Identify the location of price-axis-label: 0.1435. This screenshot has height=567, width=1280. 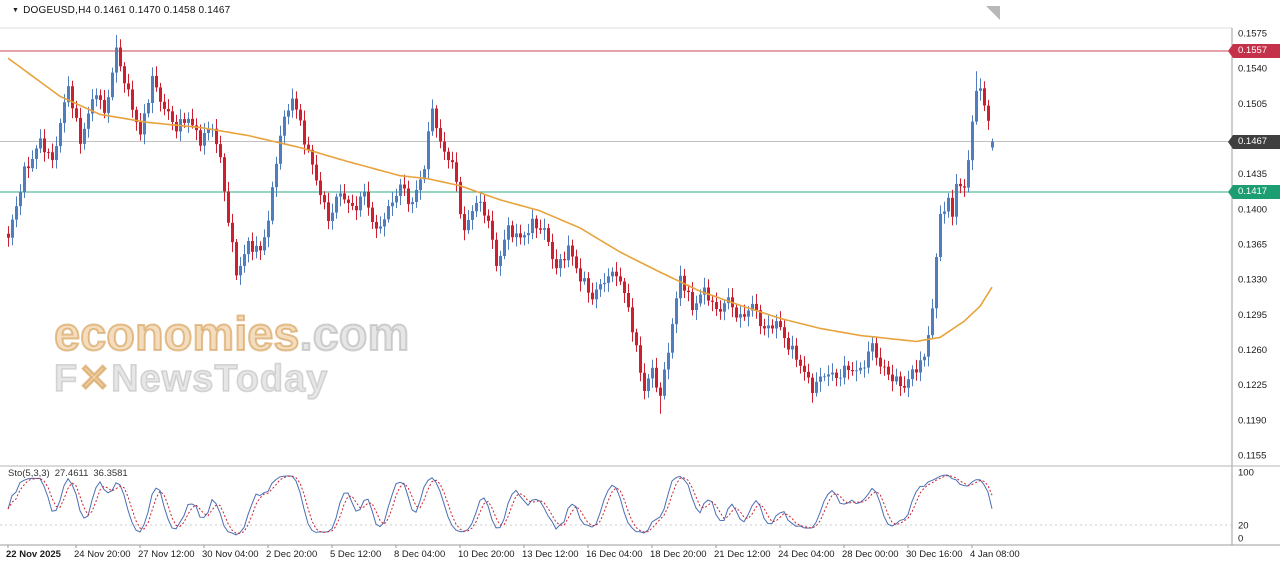
(1252, 174).